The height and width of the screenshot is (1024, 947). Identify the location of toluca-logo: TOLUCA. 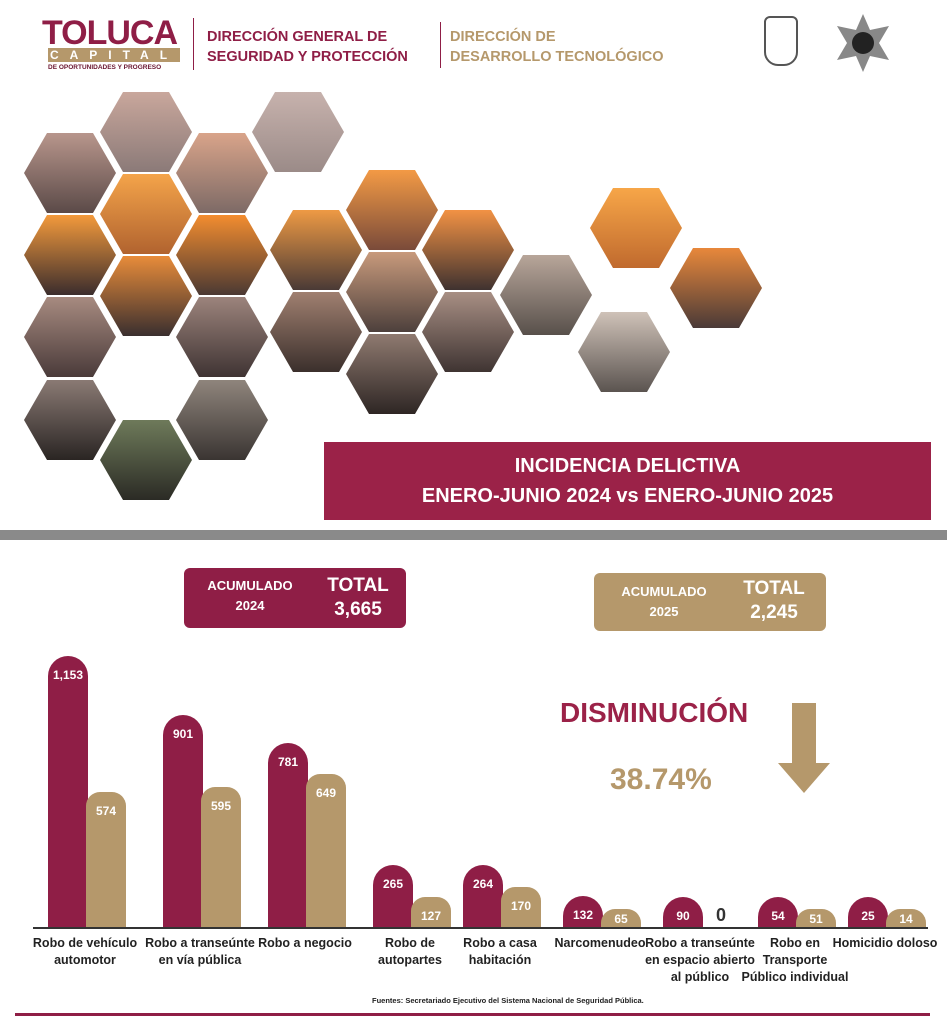
(110, 33).